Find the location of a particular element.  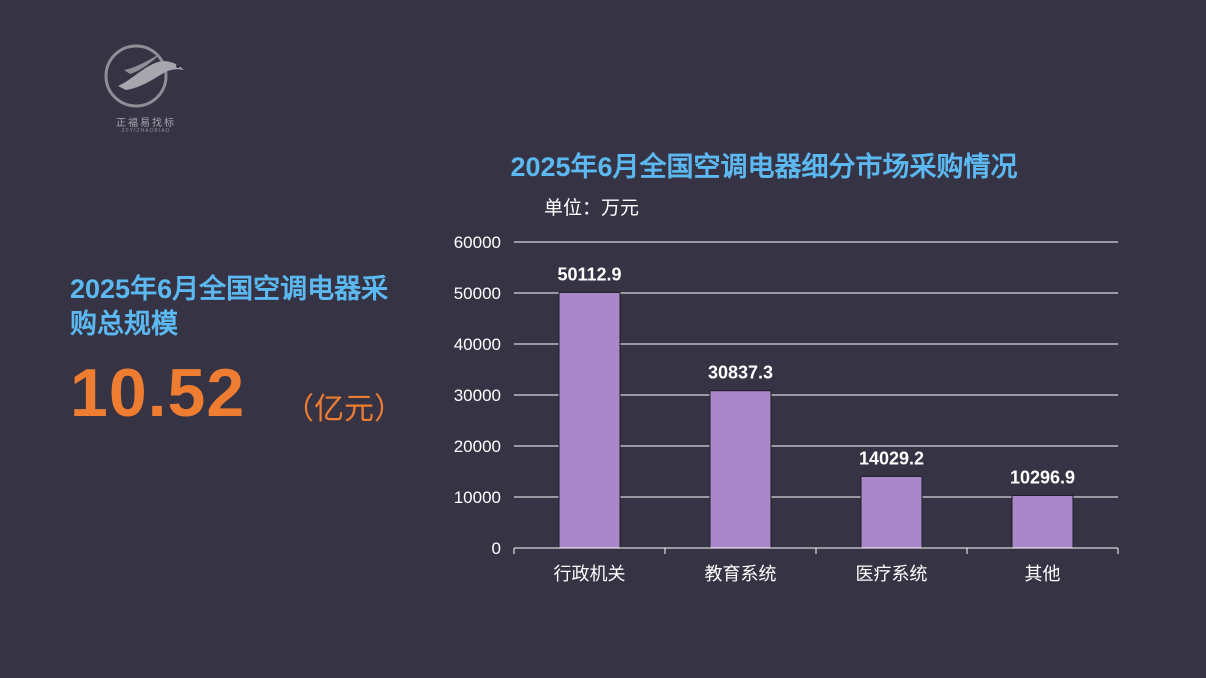

y-tick-label: 50000 is located at coordinates (477, 293).